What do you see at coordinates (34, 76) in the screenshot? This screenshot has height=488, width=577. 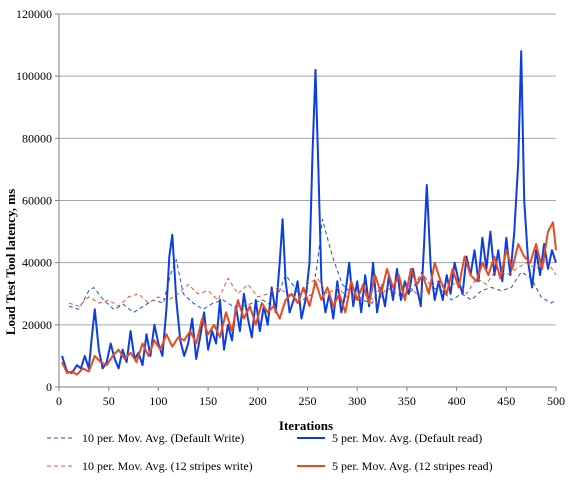 I see `y-tick-label-5: 100000` at bounding box center [34, 76].